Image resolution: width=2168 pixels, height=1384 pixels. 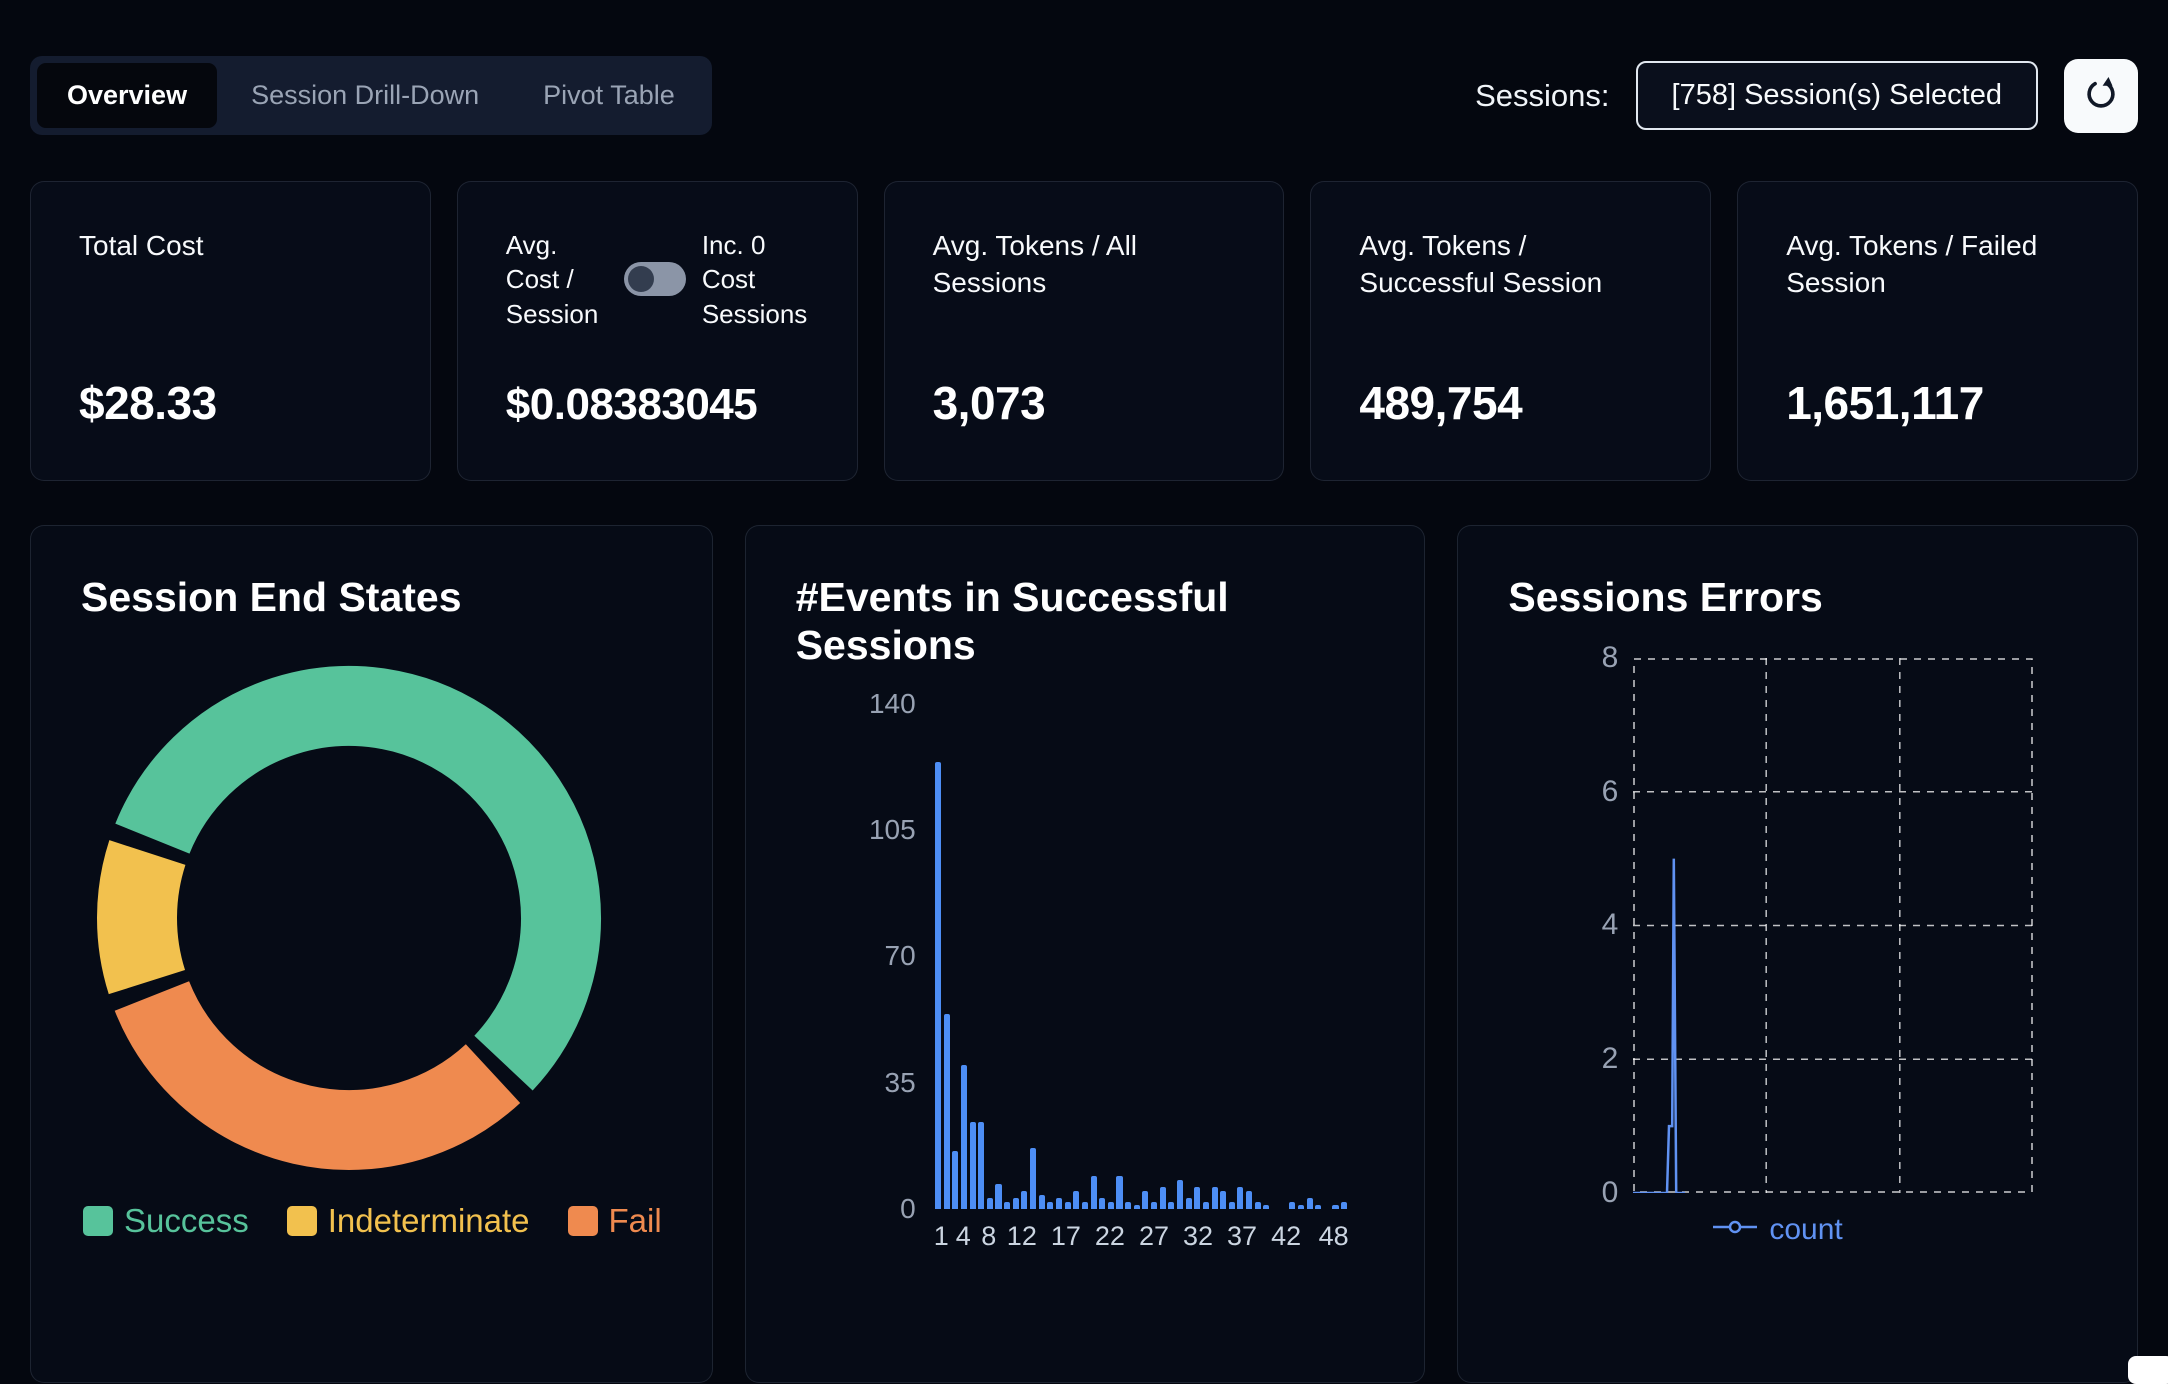 I want to click on panel-title: Session End States, so click(x=271, y=597).